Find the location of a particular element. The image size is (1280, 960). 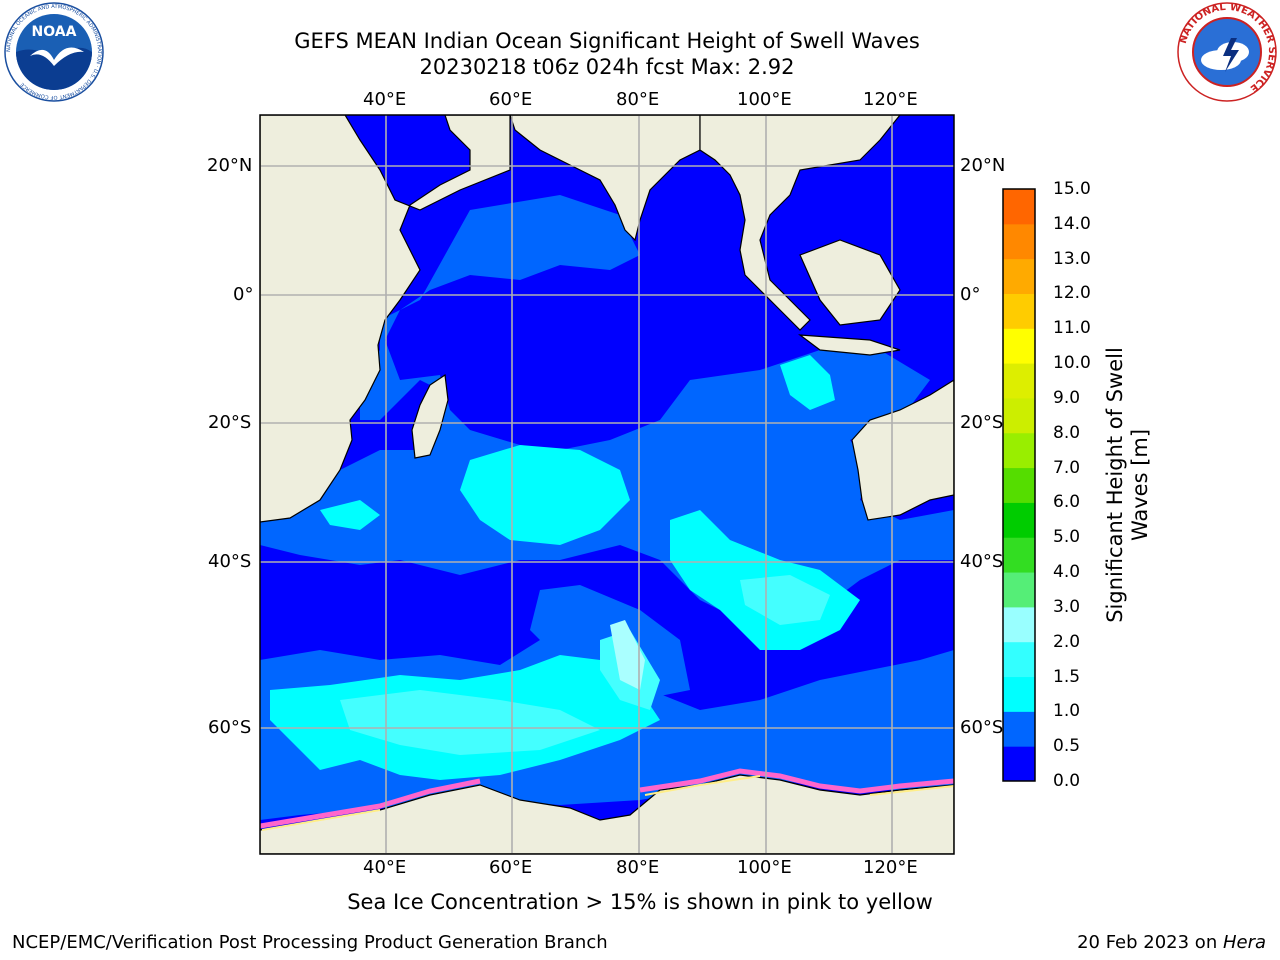

colorbar-tick-label: 1.0 is located at coordinates (1067, 711).